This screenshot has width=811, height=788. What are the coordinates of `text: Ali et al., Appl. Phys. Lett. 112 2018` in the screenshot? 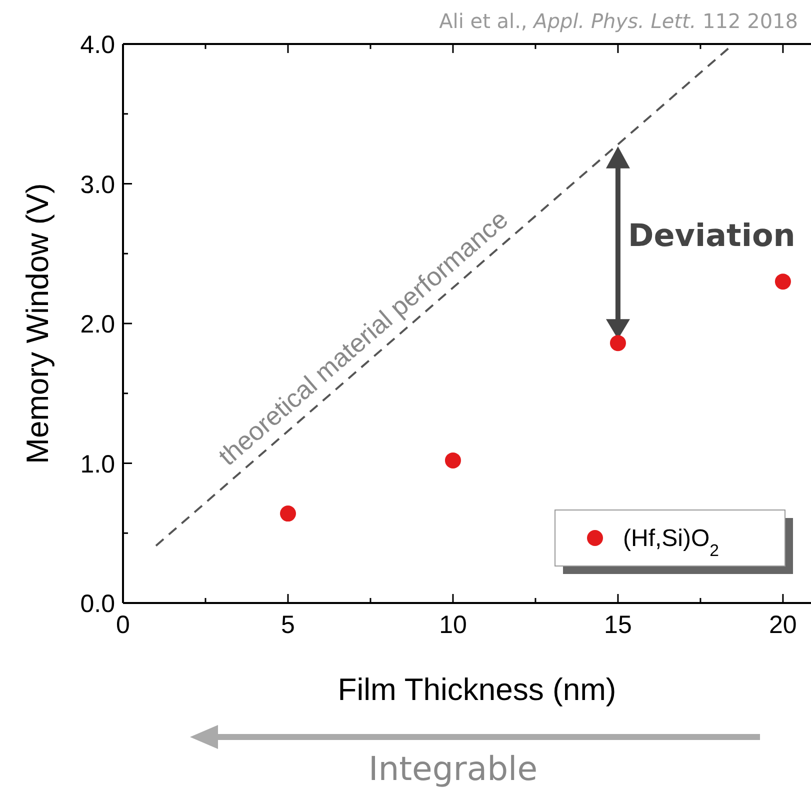 It's located at (618, 21).